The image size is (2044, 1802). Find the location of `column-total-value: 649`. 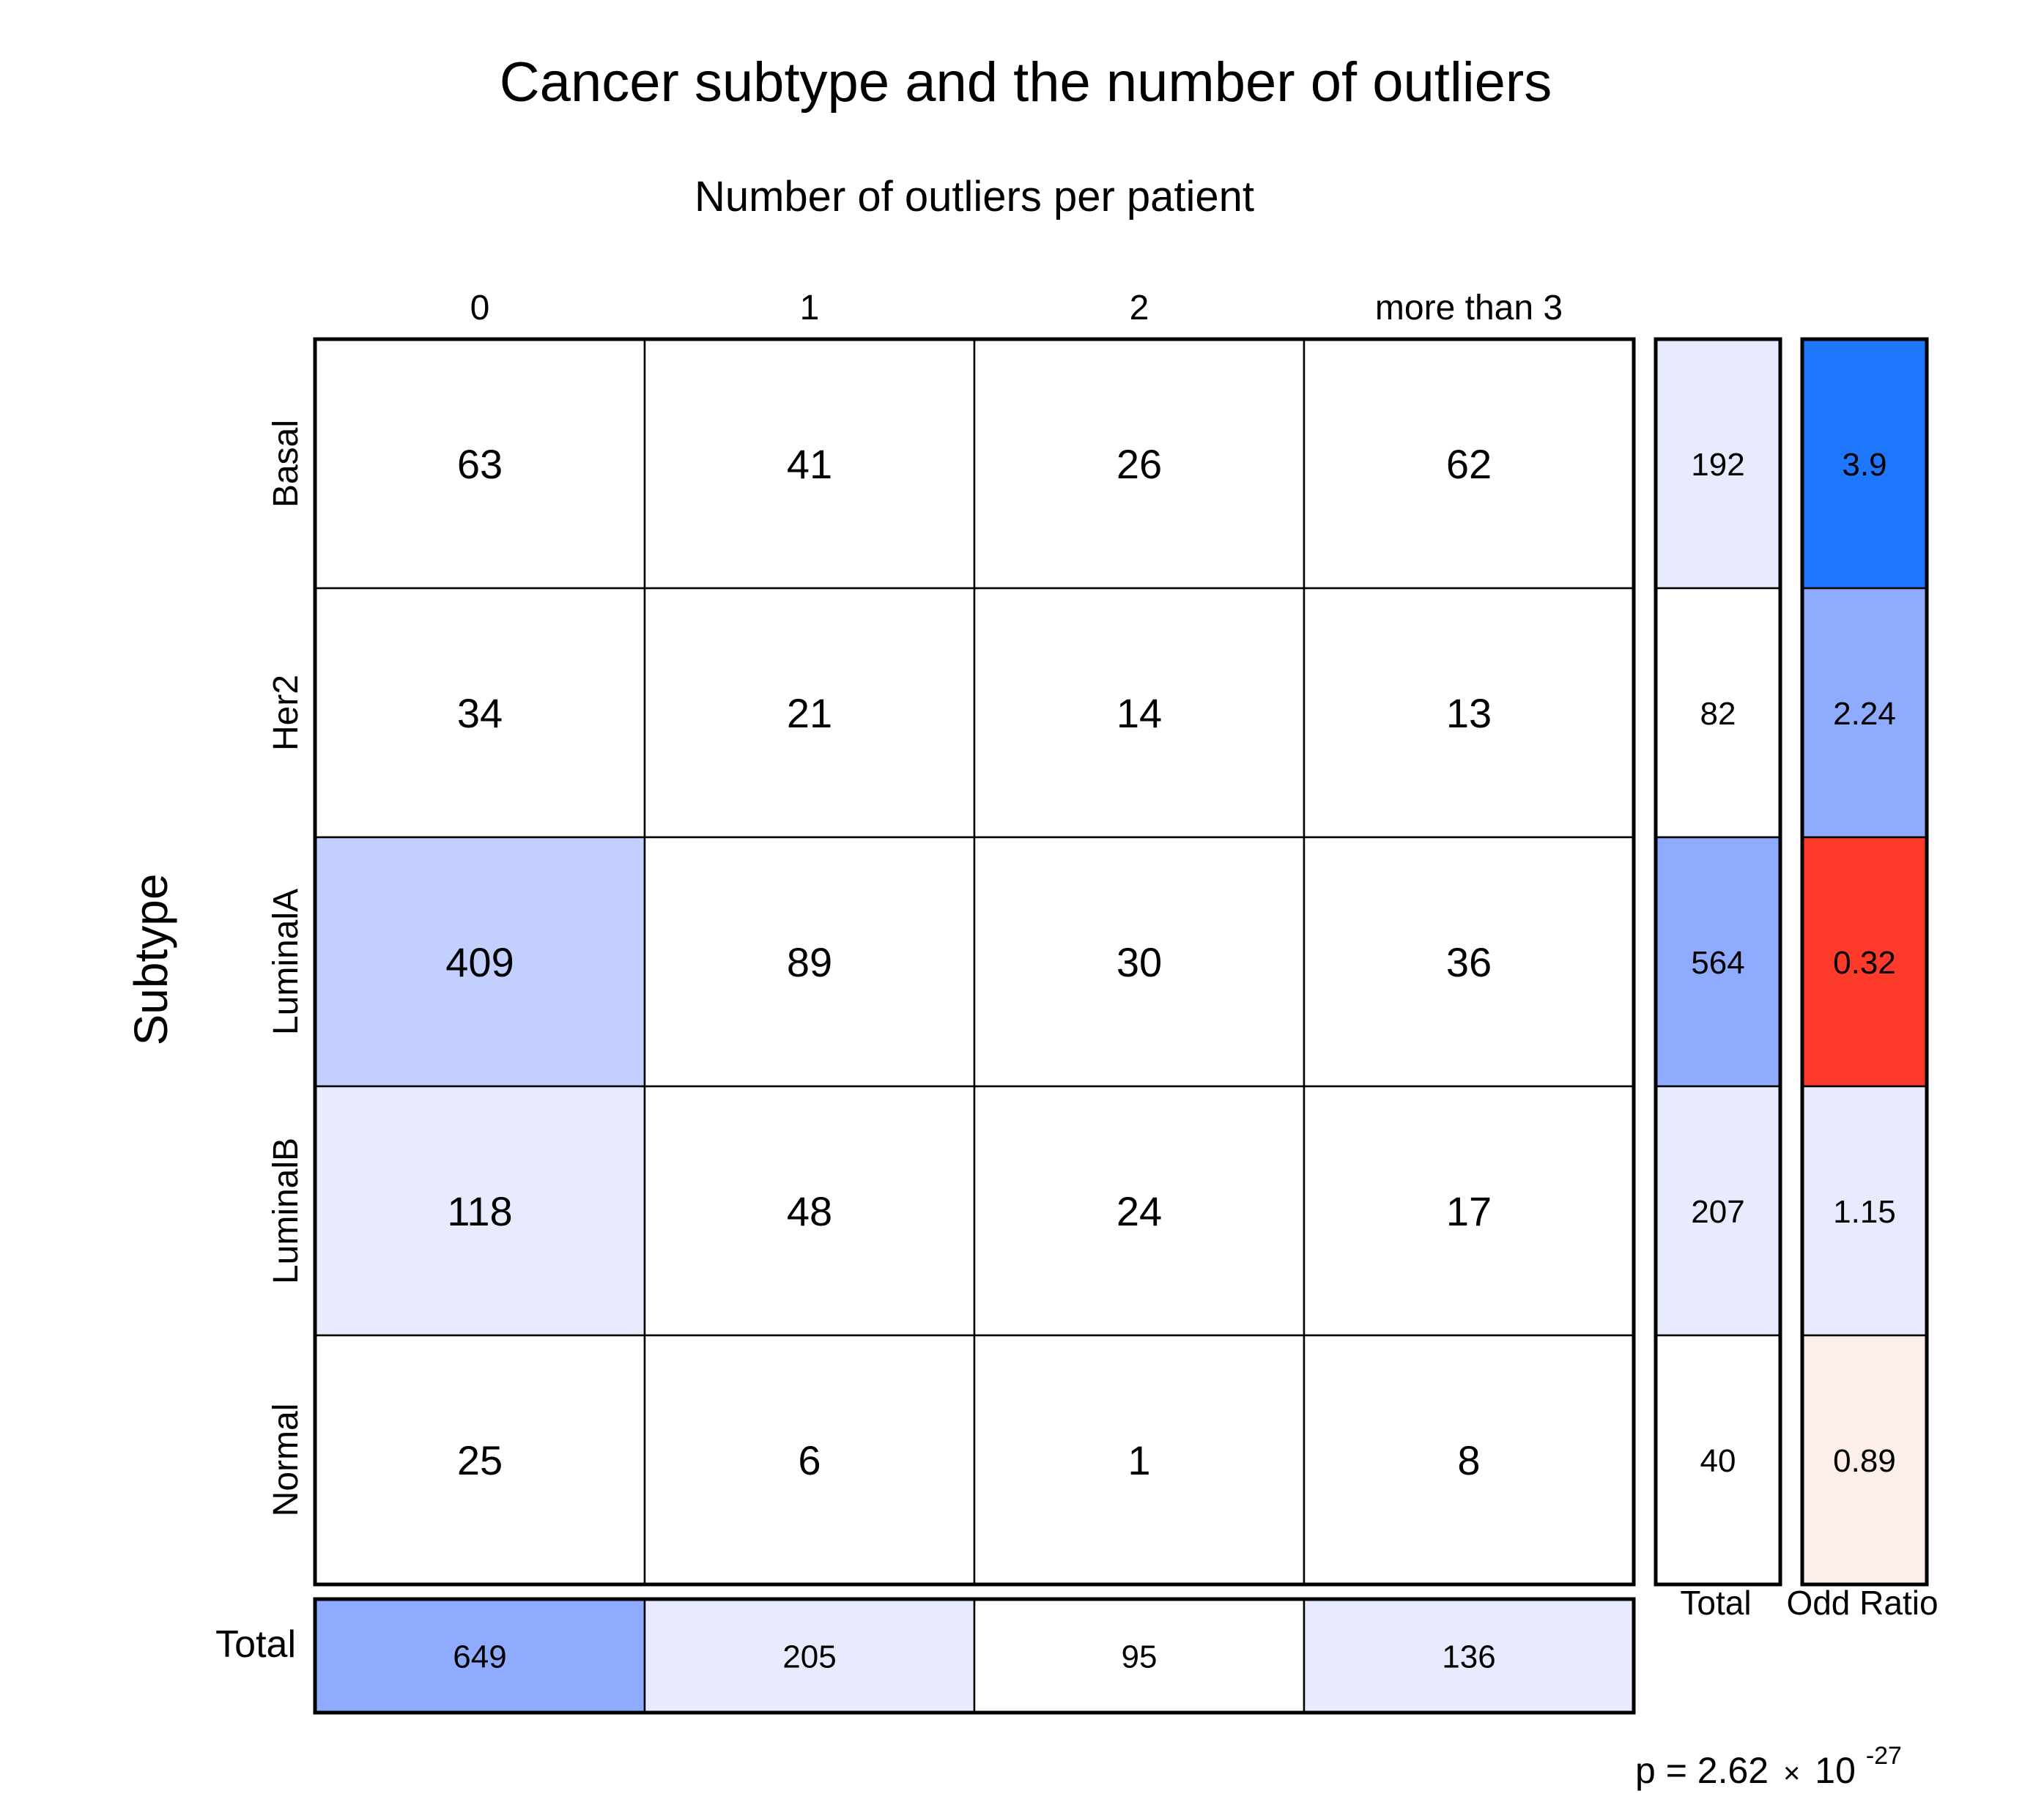

column-total-value: 649 is located at coordinates (480, 1657).